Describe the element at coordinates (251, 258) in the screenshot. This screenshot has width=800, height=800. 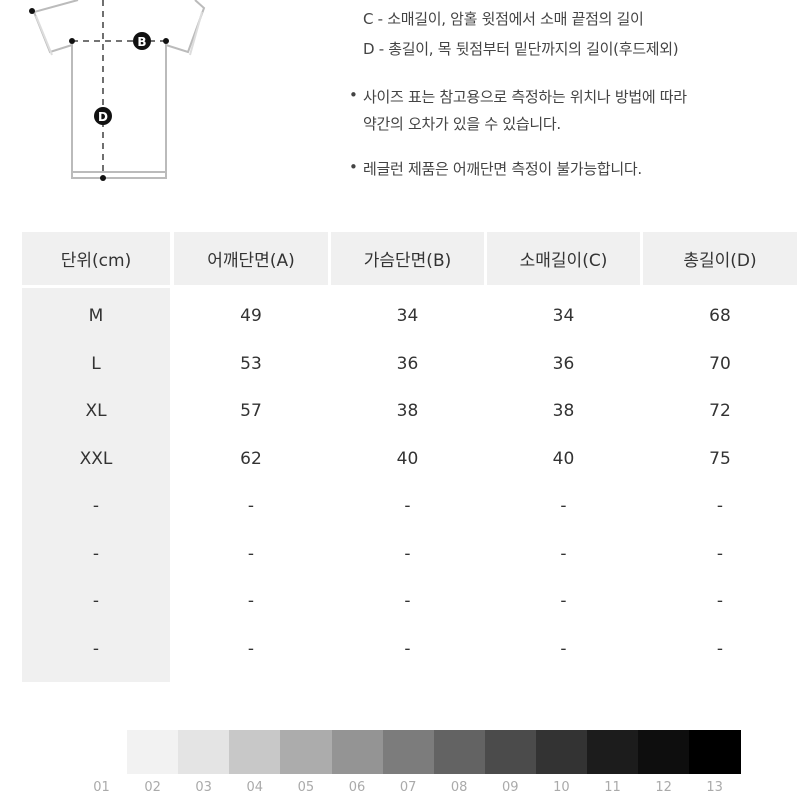
I see `table-header: 어깨단면(A)` at that location.